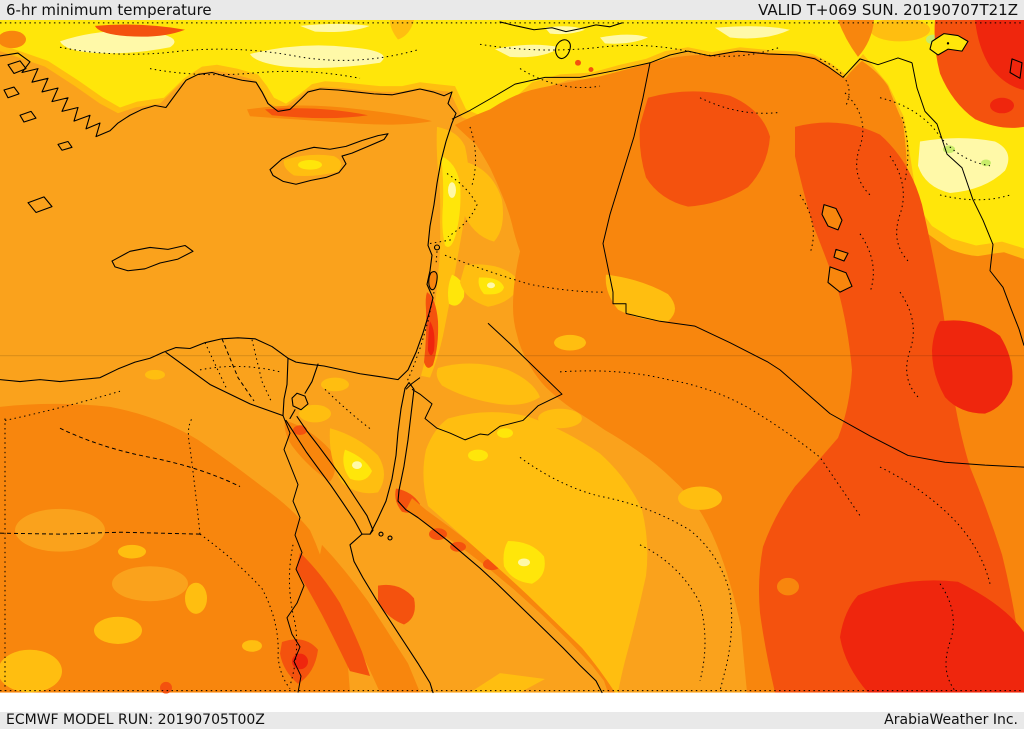 The width and height of the screenshot is (1024, 729). What do you see at coordinates (626, 188) in the screenshot?
I see `syria-iraq-border` at bounding box center [626, 188].